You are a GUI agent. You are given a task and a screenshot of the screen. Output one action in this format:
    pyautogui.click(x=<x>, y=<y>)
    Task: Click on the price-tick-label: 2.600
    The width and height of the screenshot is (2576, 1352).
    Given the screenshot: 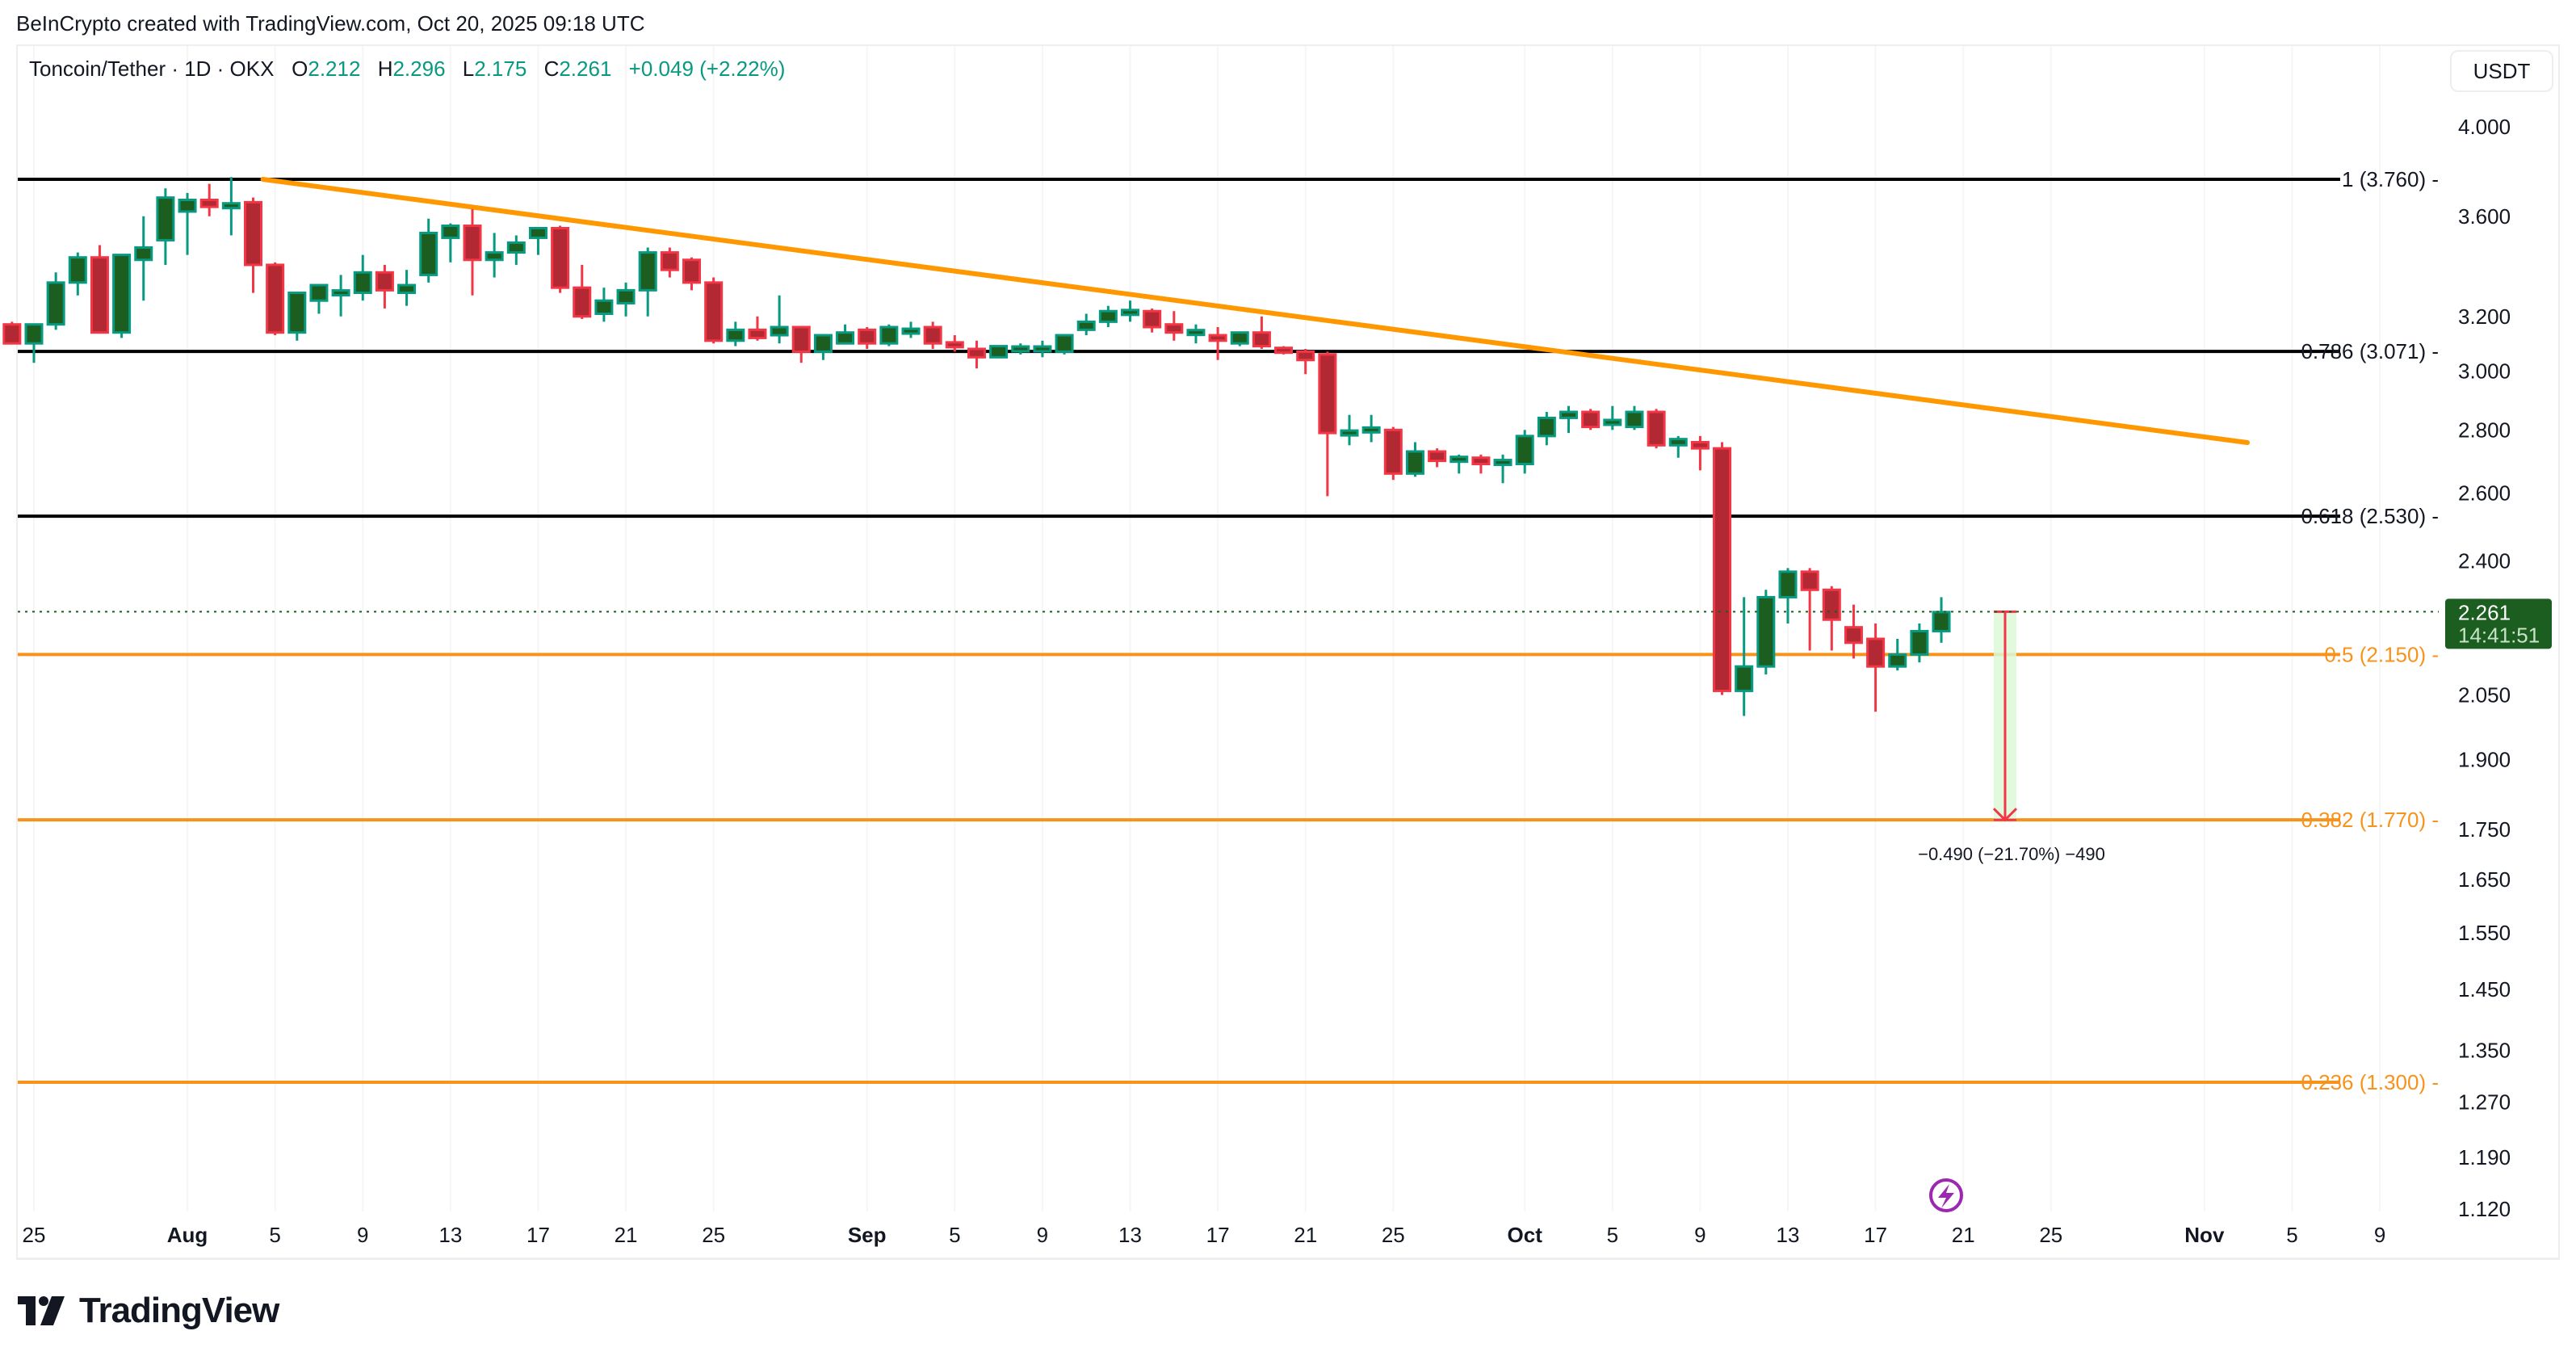 What is the action you would take?
    pyautogui.click(x=2484, y=493)
    